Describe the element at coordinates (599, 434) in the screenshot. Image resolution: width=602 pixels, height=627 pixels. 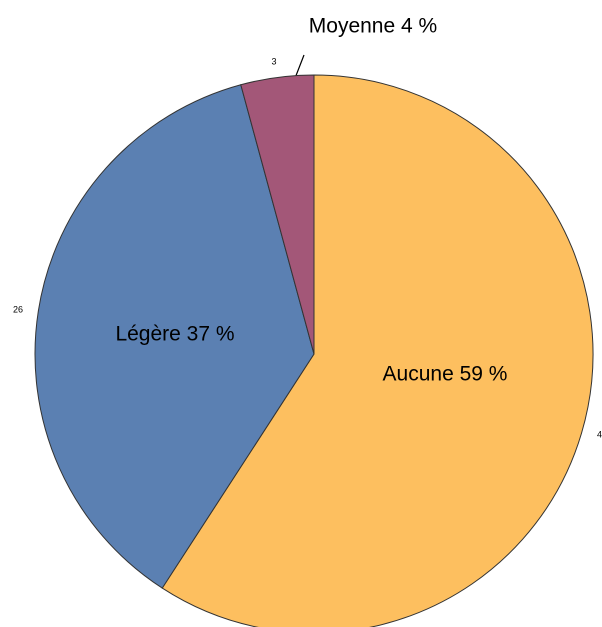
I see `value-label: 42` at that location.